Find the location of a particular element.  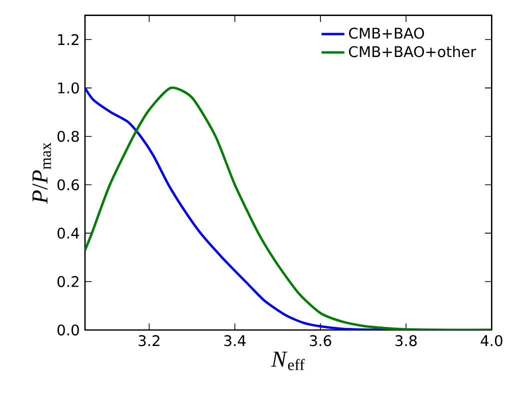

y-tick-label: 0.4 is located at coordinates (69, 233).